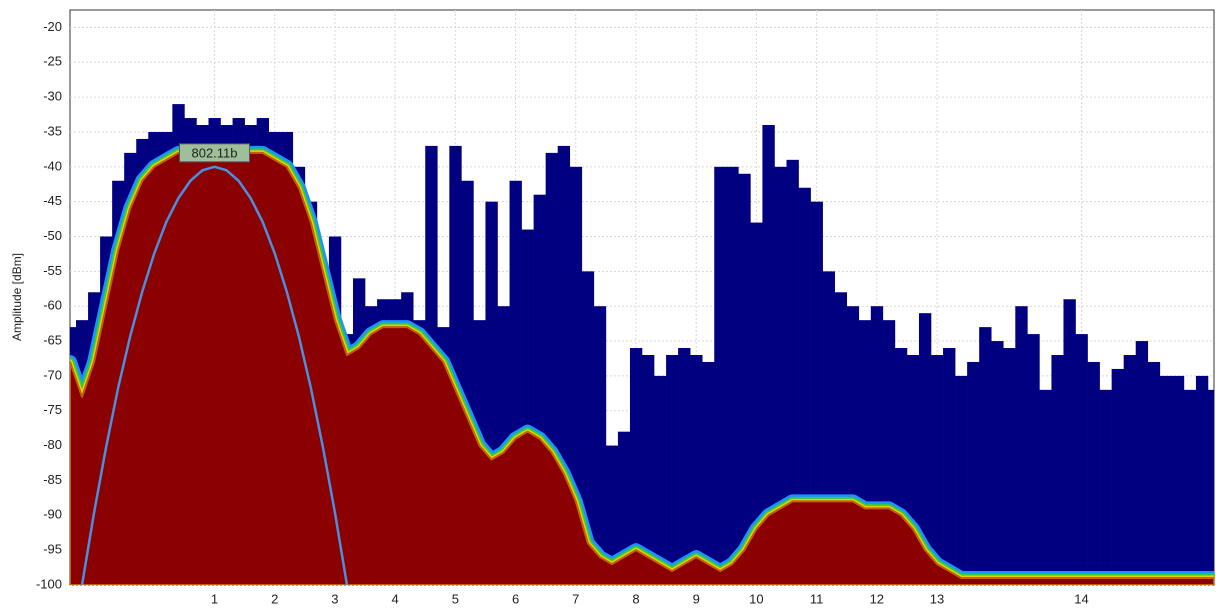  I want to click on y-tick-label: -50, so click(52, 235).